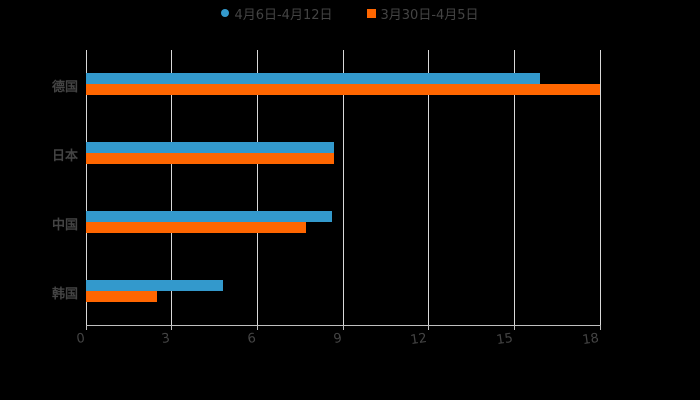 The width and height of the screenshot is (700, 400). I want to click on x-tick-label: 15, so click(504, 339).